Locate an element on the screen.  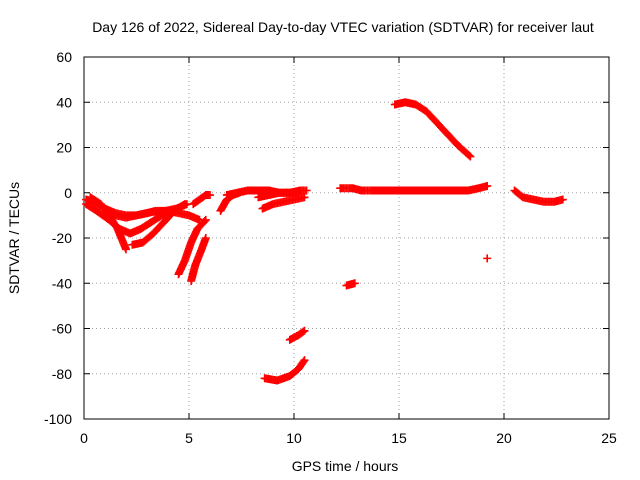
x-tick-label: 25 is located at coordinates (609, 438).